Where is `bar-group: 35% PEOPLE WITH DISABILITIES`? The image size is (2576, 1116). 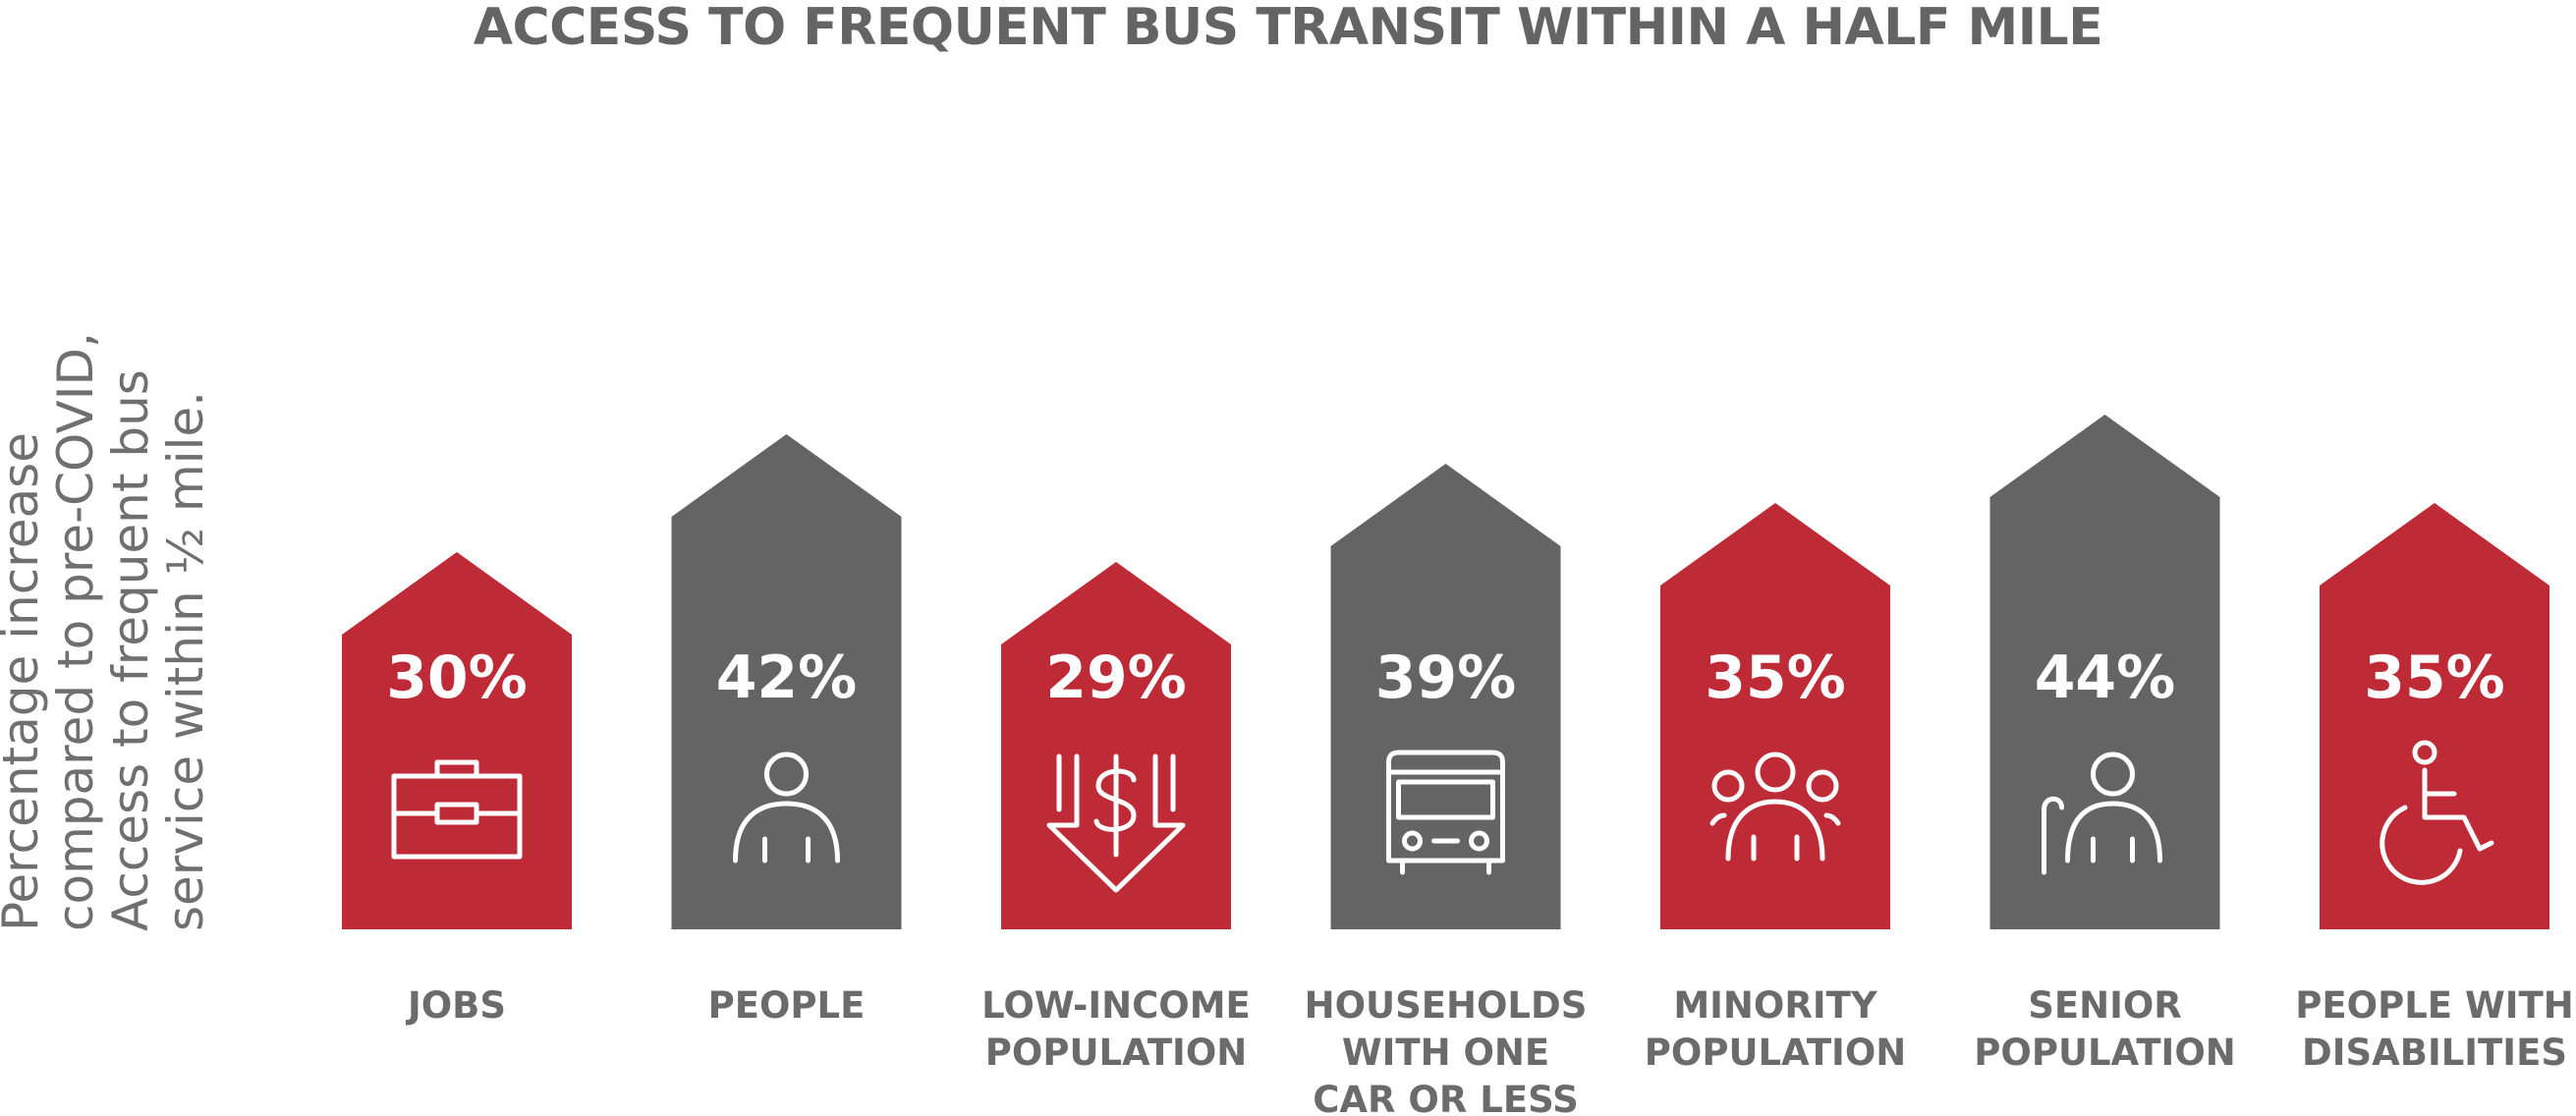
bar-group: 35% PEOPLE WITH DISABILITIES is located at coordinates (2434, 788).